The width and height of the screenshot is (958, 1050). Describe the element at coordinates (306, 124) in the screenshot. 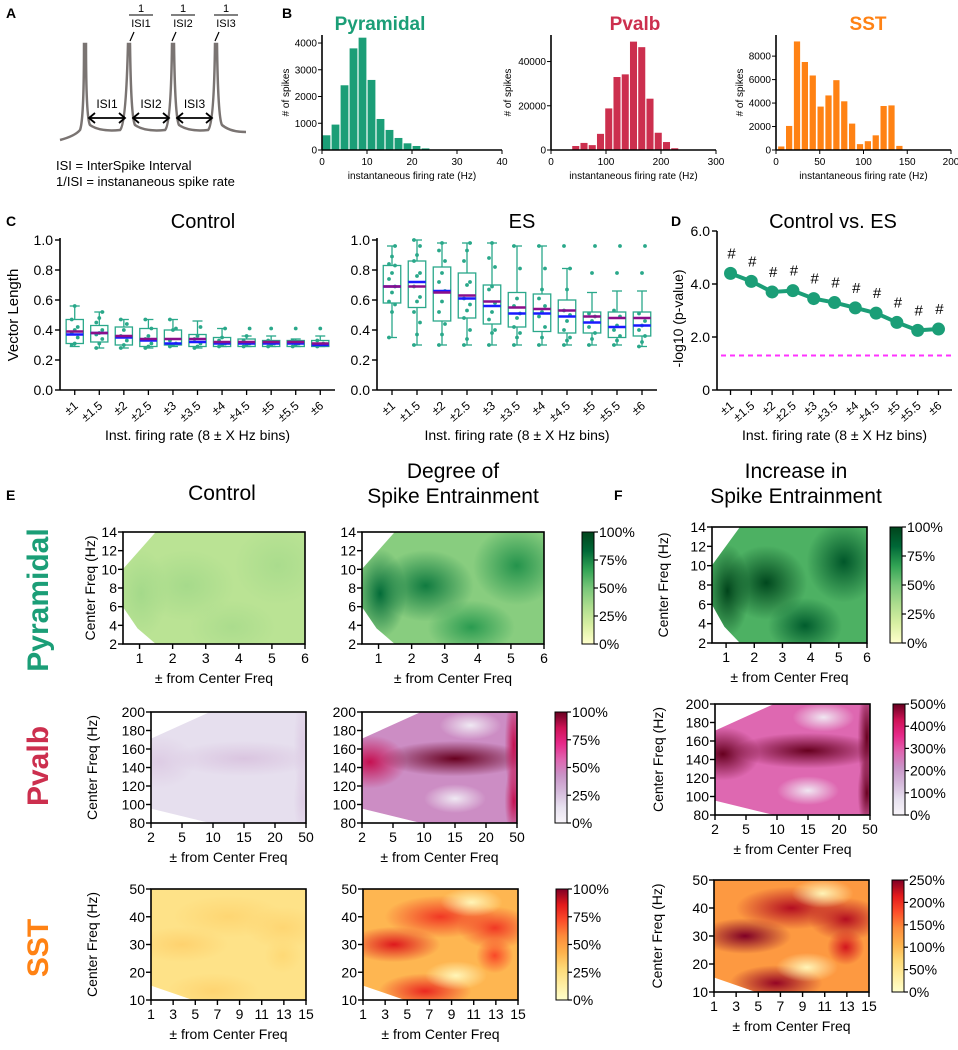

I see `y-tick-label: 1000` at that location.